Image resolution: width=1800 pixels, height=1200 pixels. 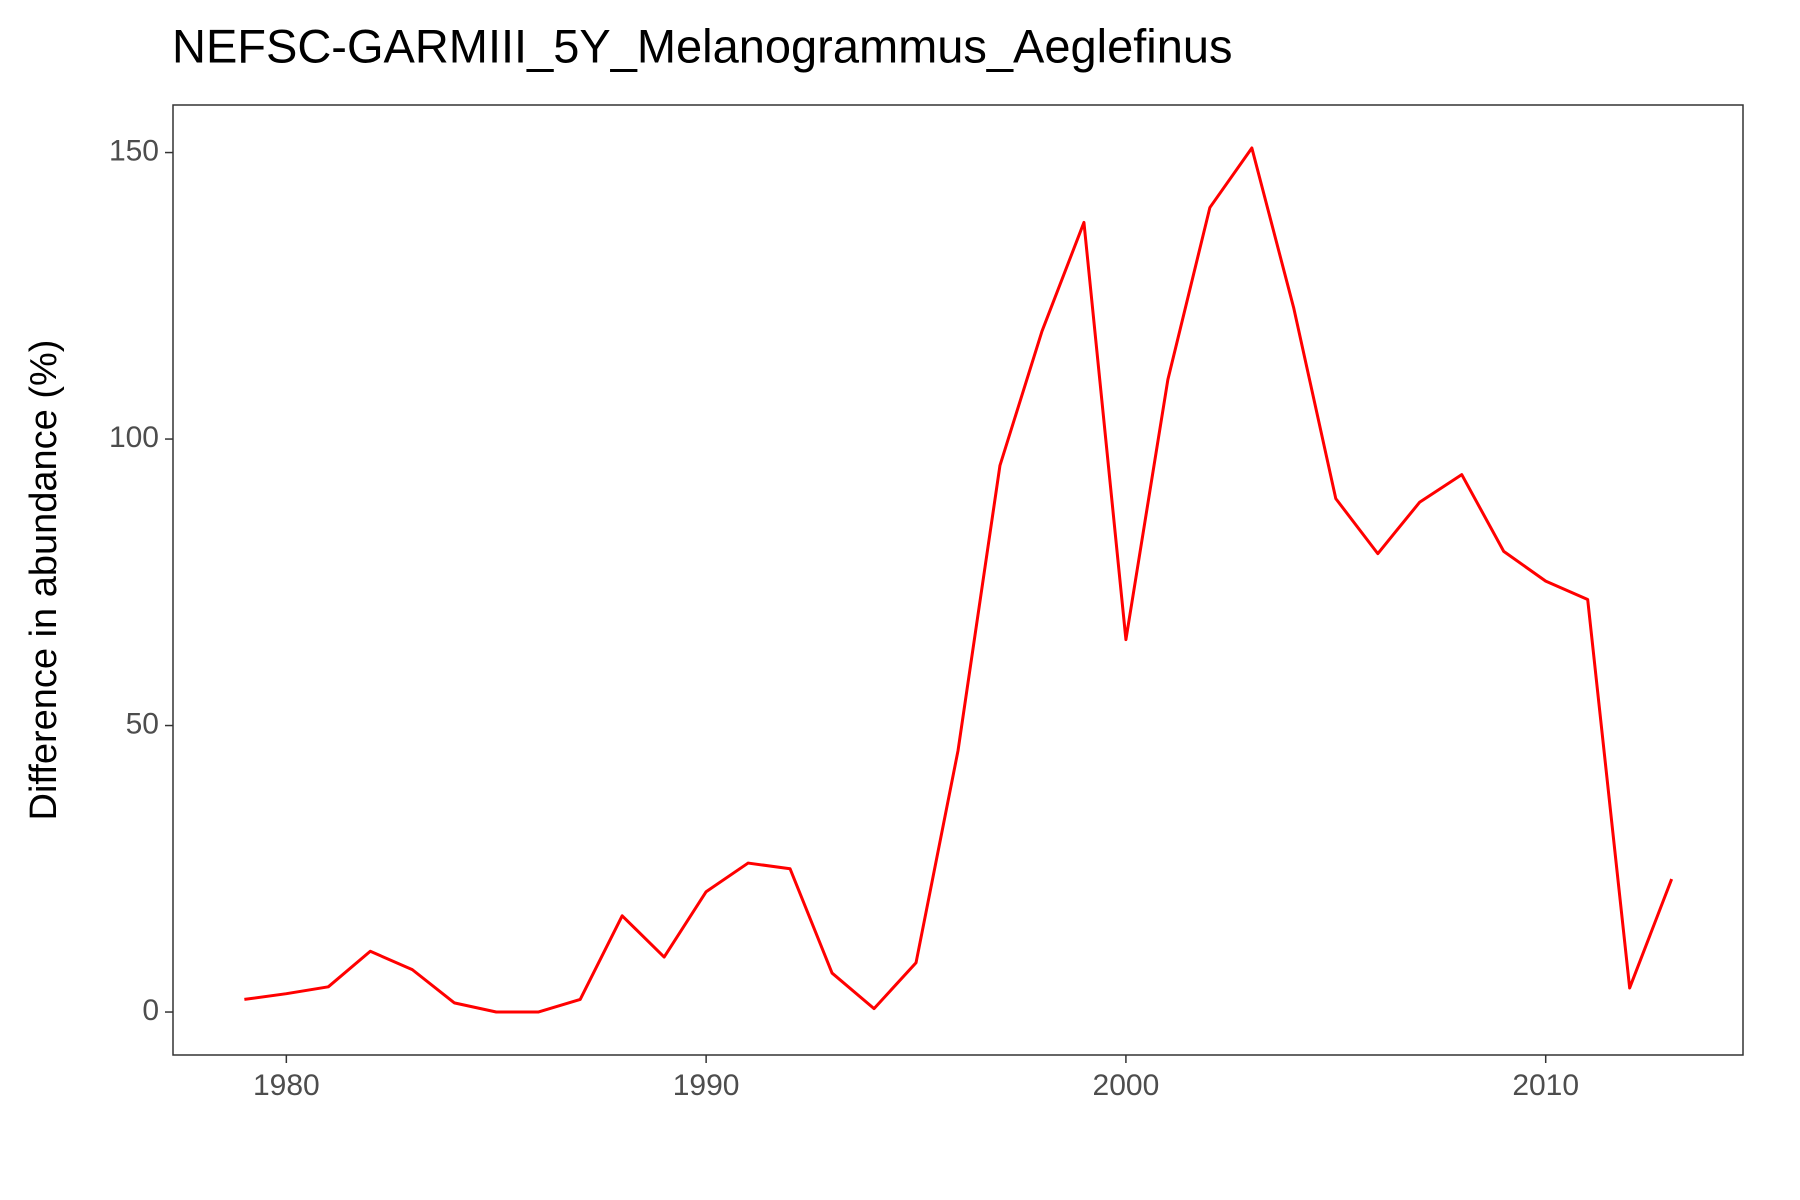 I want to click on y-tick-label: 150, so click(x=134, y=150).